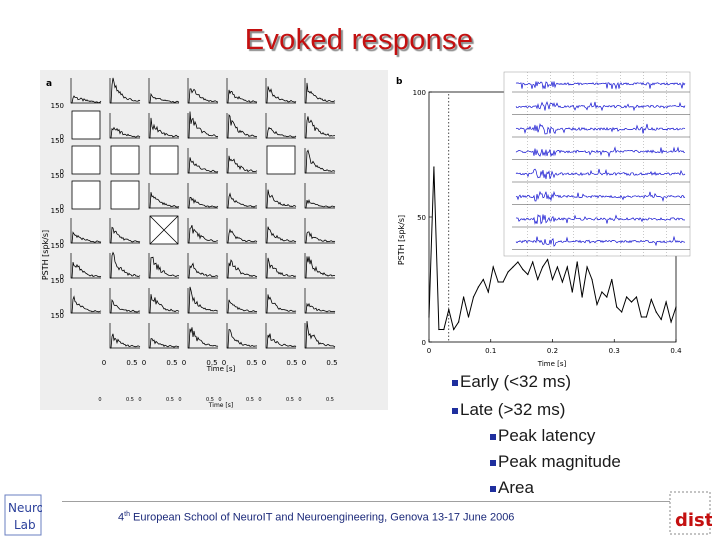 The width and height of the screenshot is (718, 539). What do you see at coordinates (508, 410) in the screenshot?
I see `bullet-late: Late (>32 ms)` at bounding box center [508, 410].